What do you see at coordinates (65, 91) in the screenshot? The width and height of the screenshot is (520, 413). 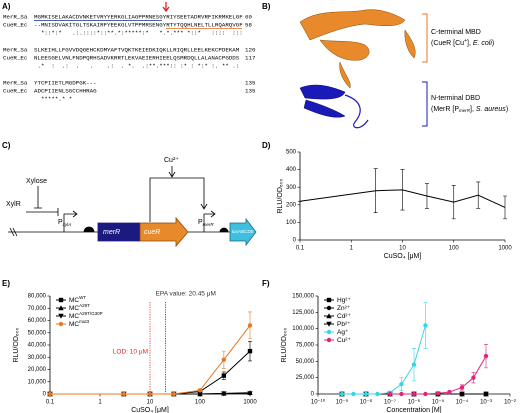 I see `sequence: ADCPIIENLSGCCHHRAG` at bounding box center [65, 91].